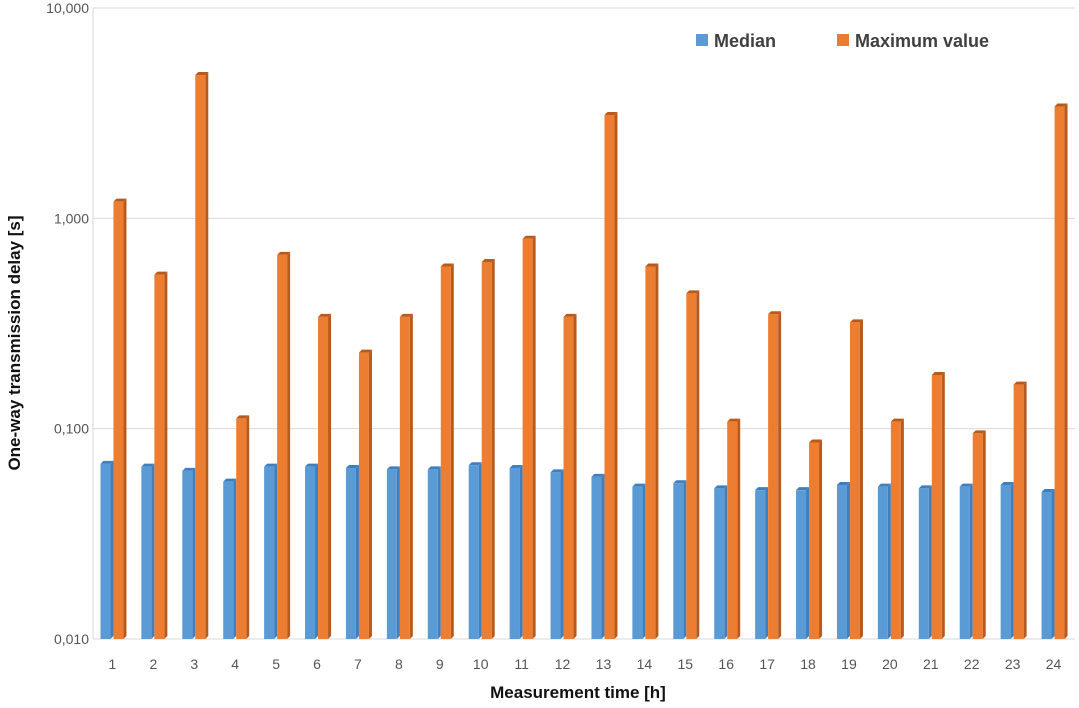 This screenshot has height=708, width=1079. I want to click on legend: Median Maximum value, so click(842, 41).